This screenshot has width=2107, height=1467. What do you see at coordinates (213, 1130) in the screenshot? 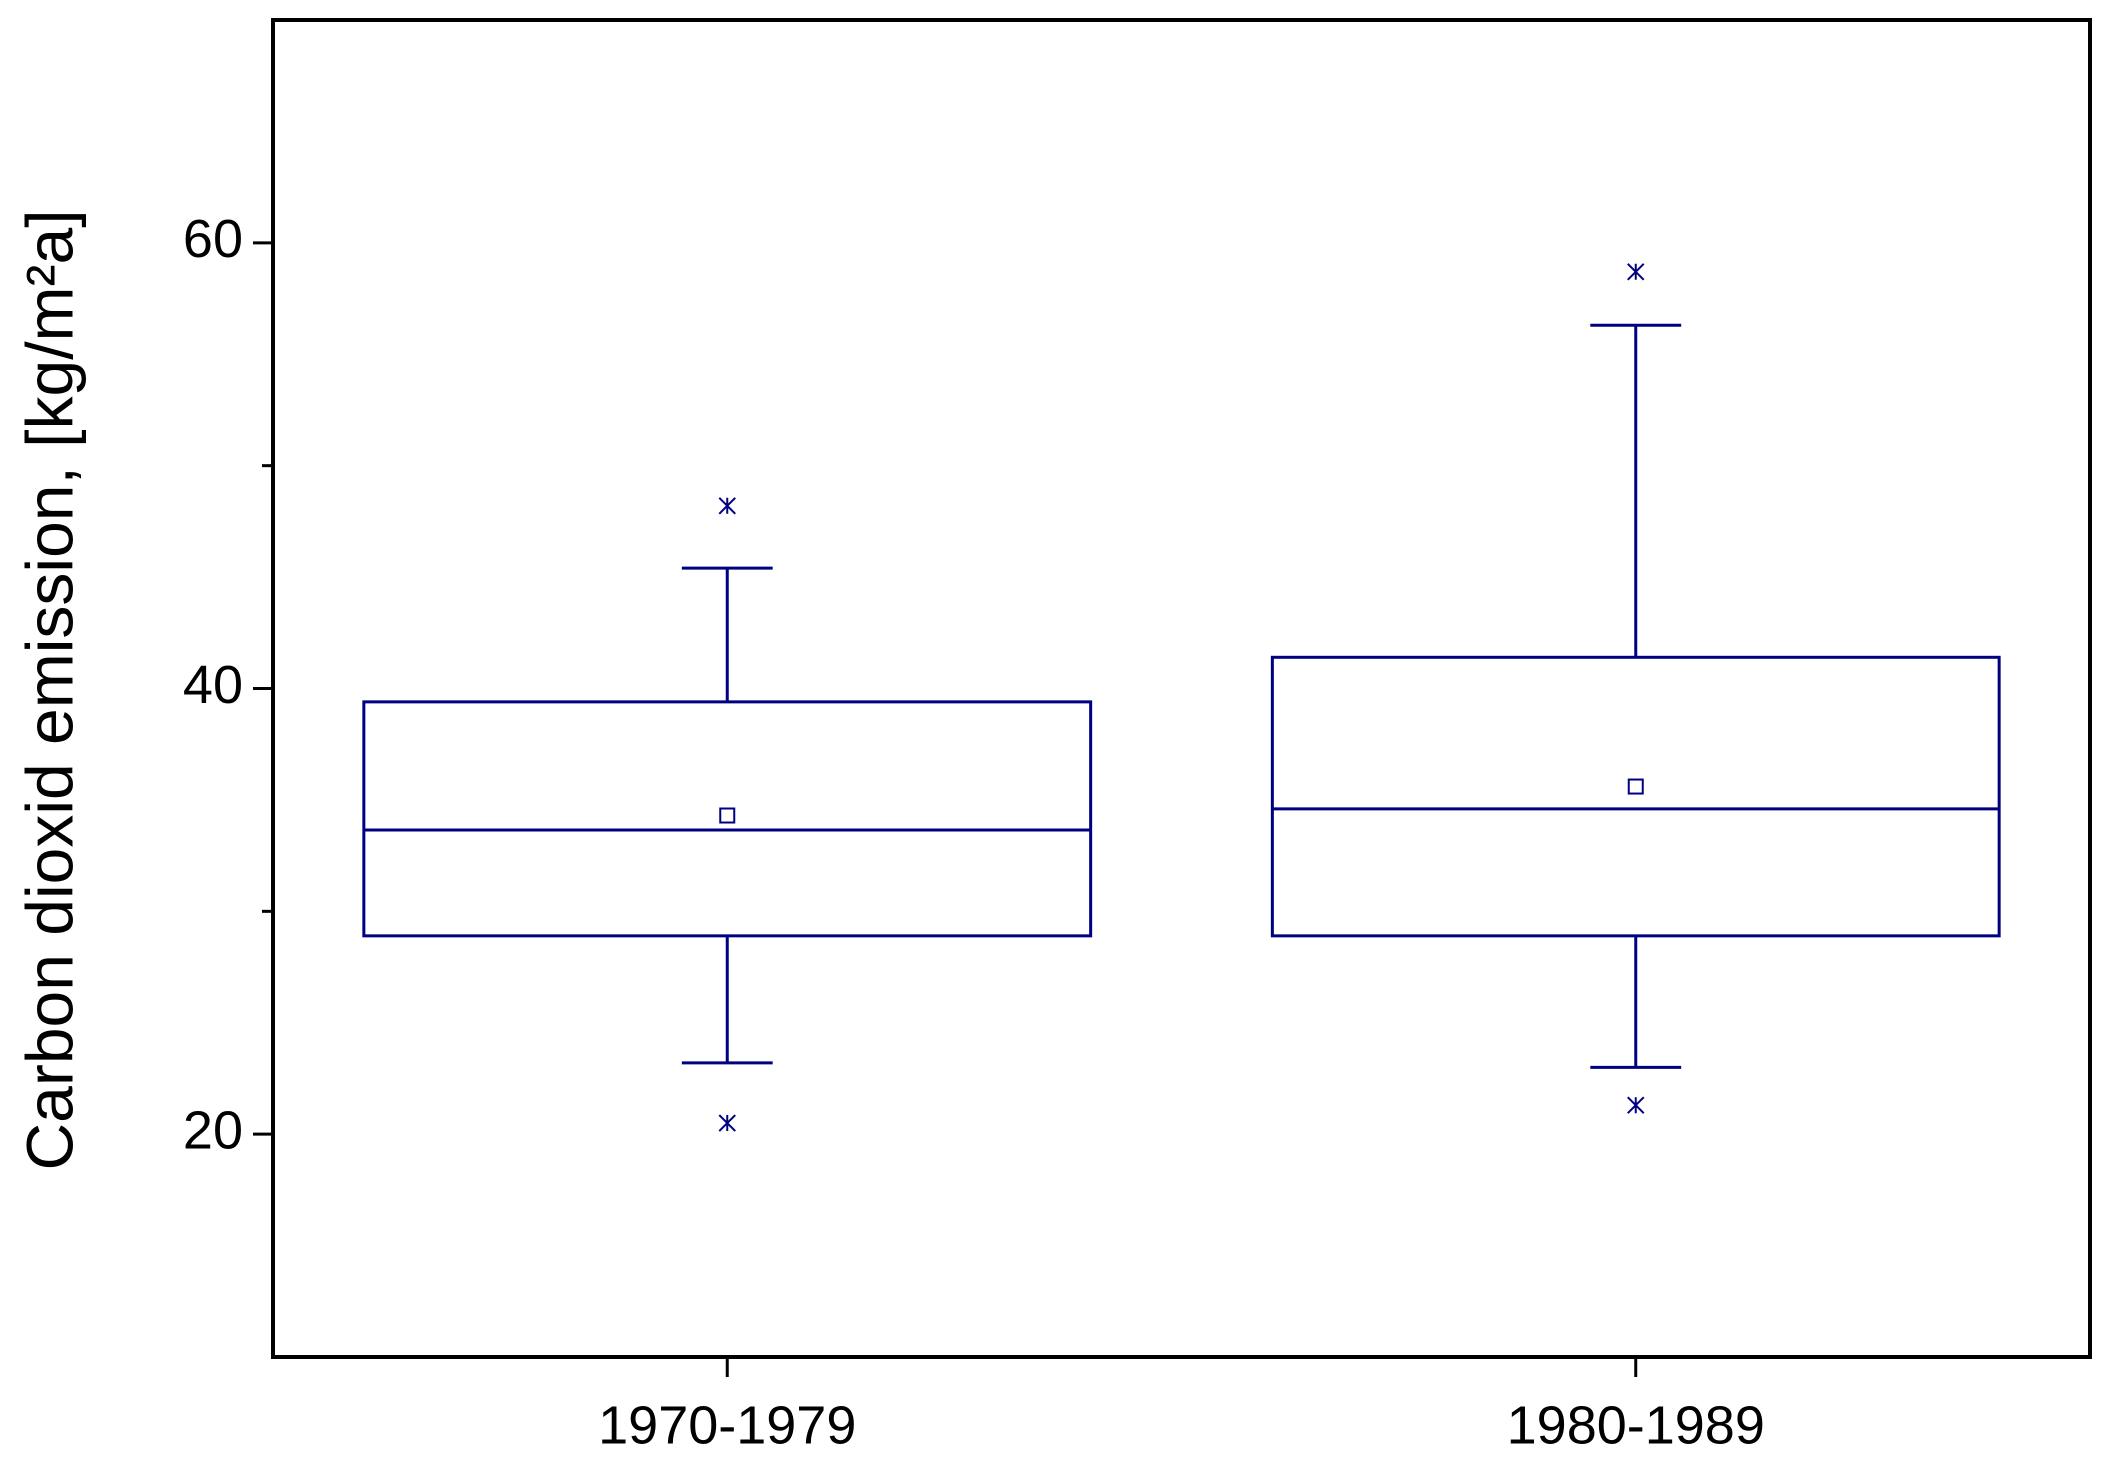
I see `y-tick-label: 20` at bounding box center [213, 1130].